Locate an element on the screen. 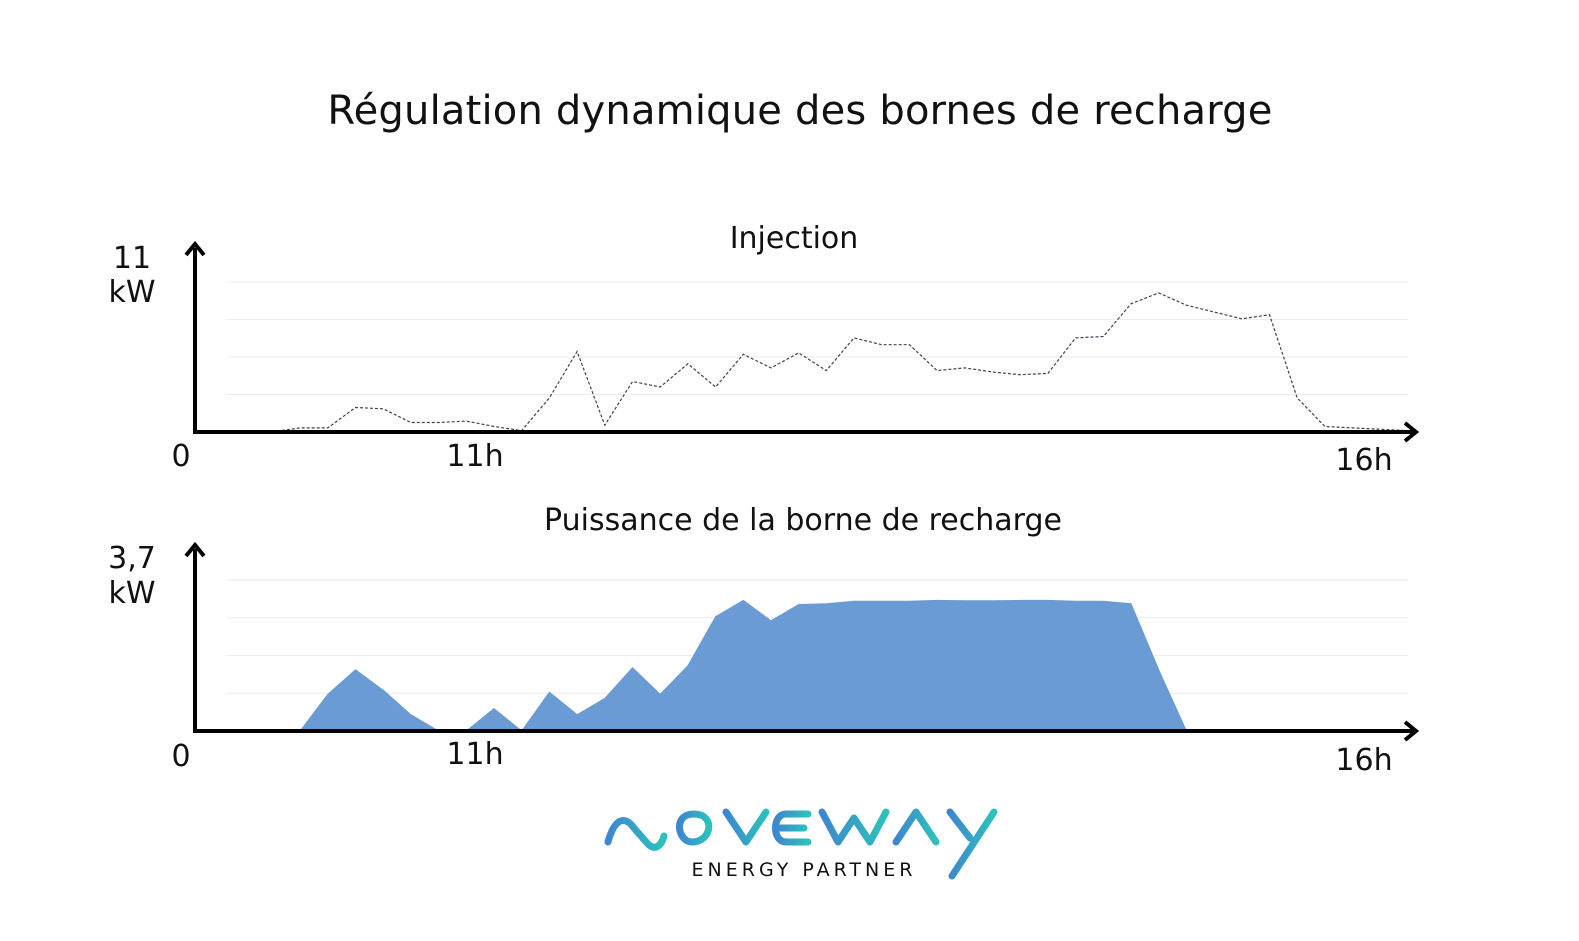 The width and height of the screenshot is (1579, 941). injection-chart-title: Injection is located at coordinates (794, 238).